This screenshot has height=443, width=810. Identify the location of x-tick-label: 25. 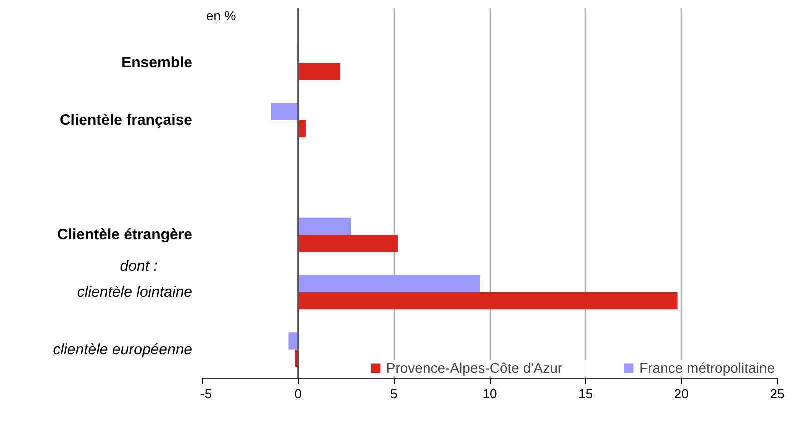
(777, 394).